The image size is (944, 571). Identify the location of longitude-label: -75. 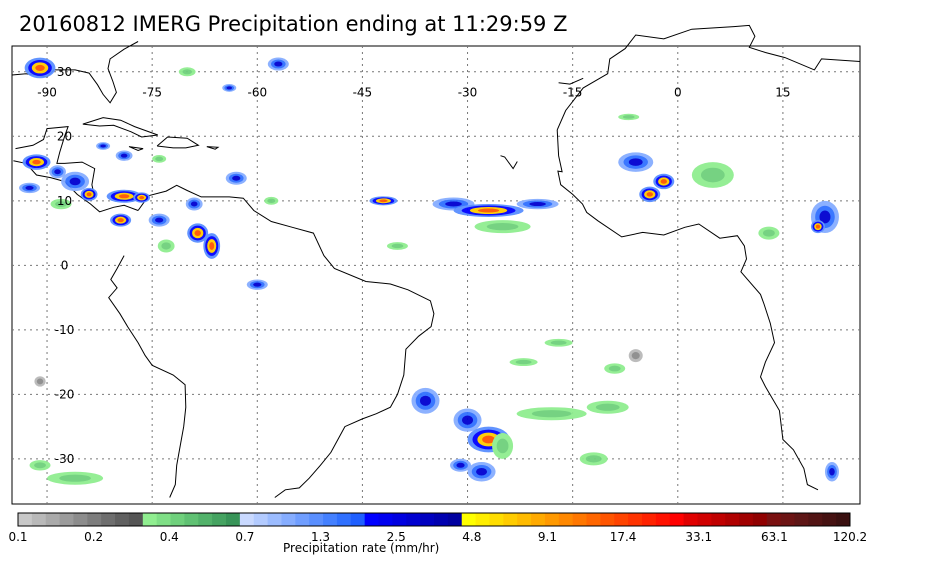
(152, 93).